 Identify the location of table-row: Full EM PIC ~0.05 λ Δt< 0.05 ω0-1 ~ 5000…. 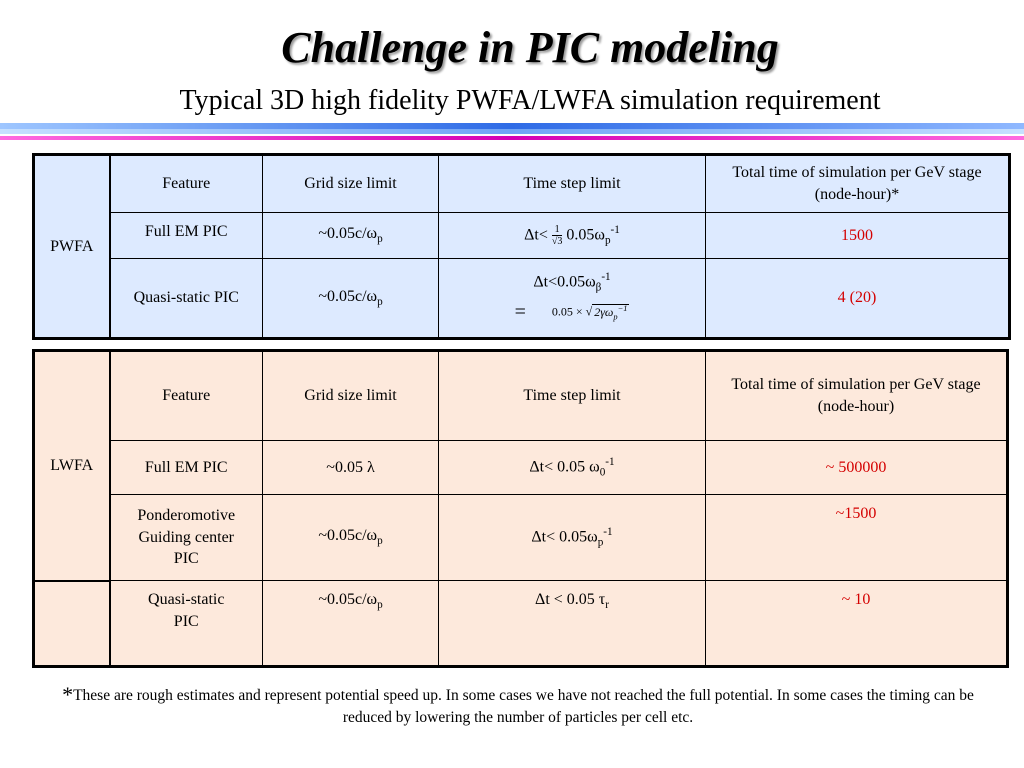
(521, 467).